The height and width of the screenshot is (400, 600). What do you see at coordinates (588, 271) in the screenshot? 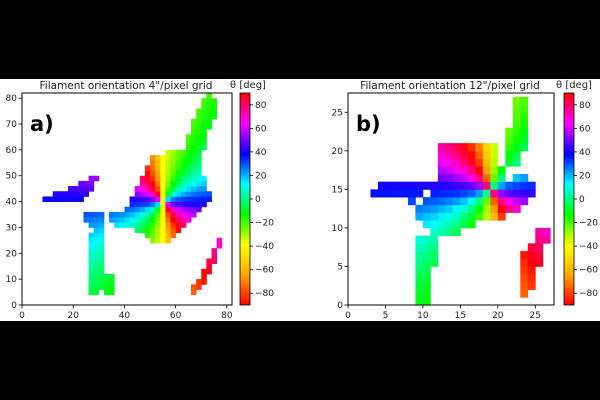
I see `colorbar-tick-label: −60` at bounding box center [588, 271].